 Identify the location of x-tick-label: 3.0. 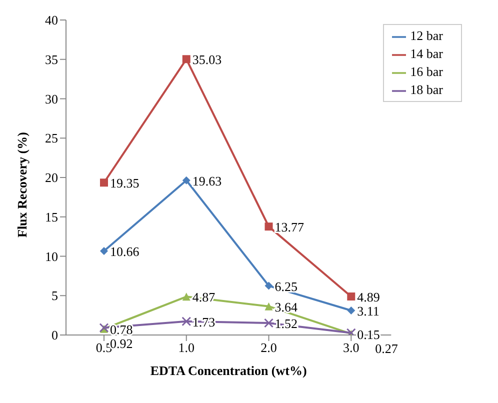
(351, 348).